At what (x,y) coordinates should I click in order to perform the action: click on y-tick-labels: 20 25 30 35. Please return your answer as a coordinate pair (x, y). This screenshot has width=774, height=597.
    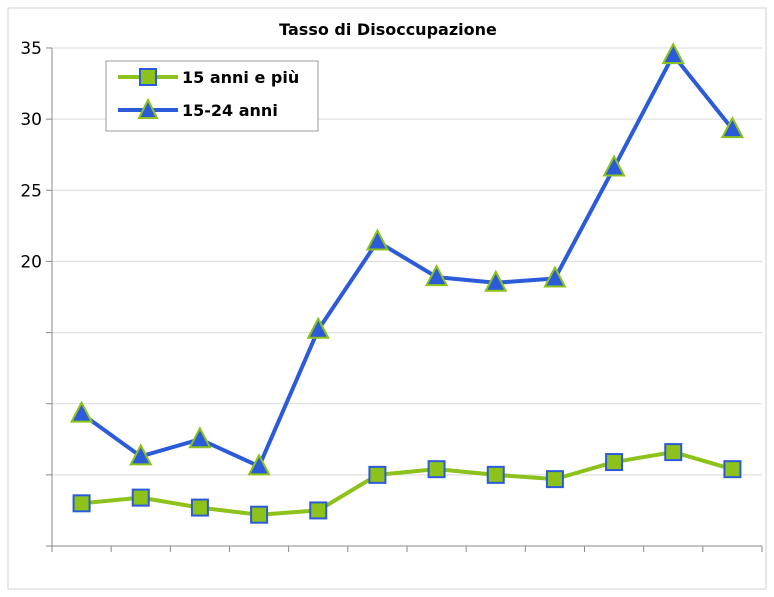
    Looking at the image, I should click on (31, 155).